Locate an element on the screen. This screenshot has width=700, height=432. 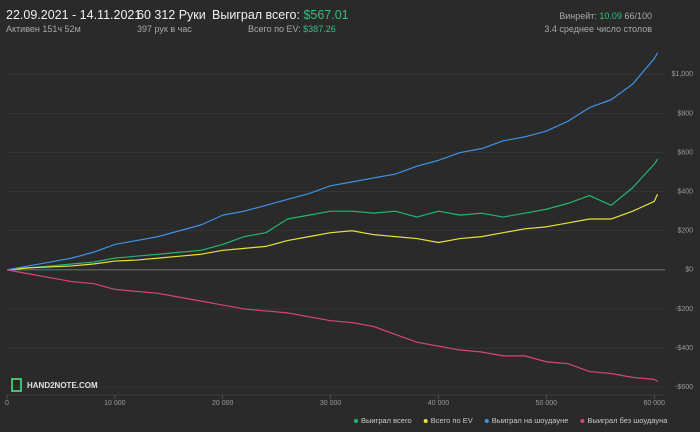
ev-total: Всего по EV: $387.26 is located at coordinates (292, 29).